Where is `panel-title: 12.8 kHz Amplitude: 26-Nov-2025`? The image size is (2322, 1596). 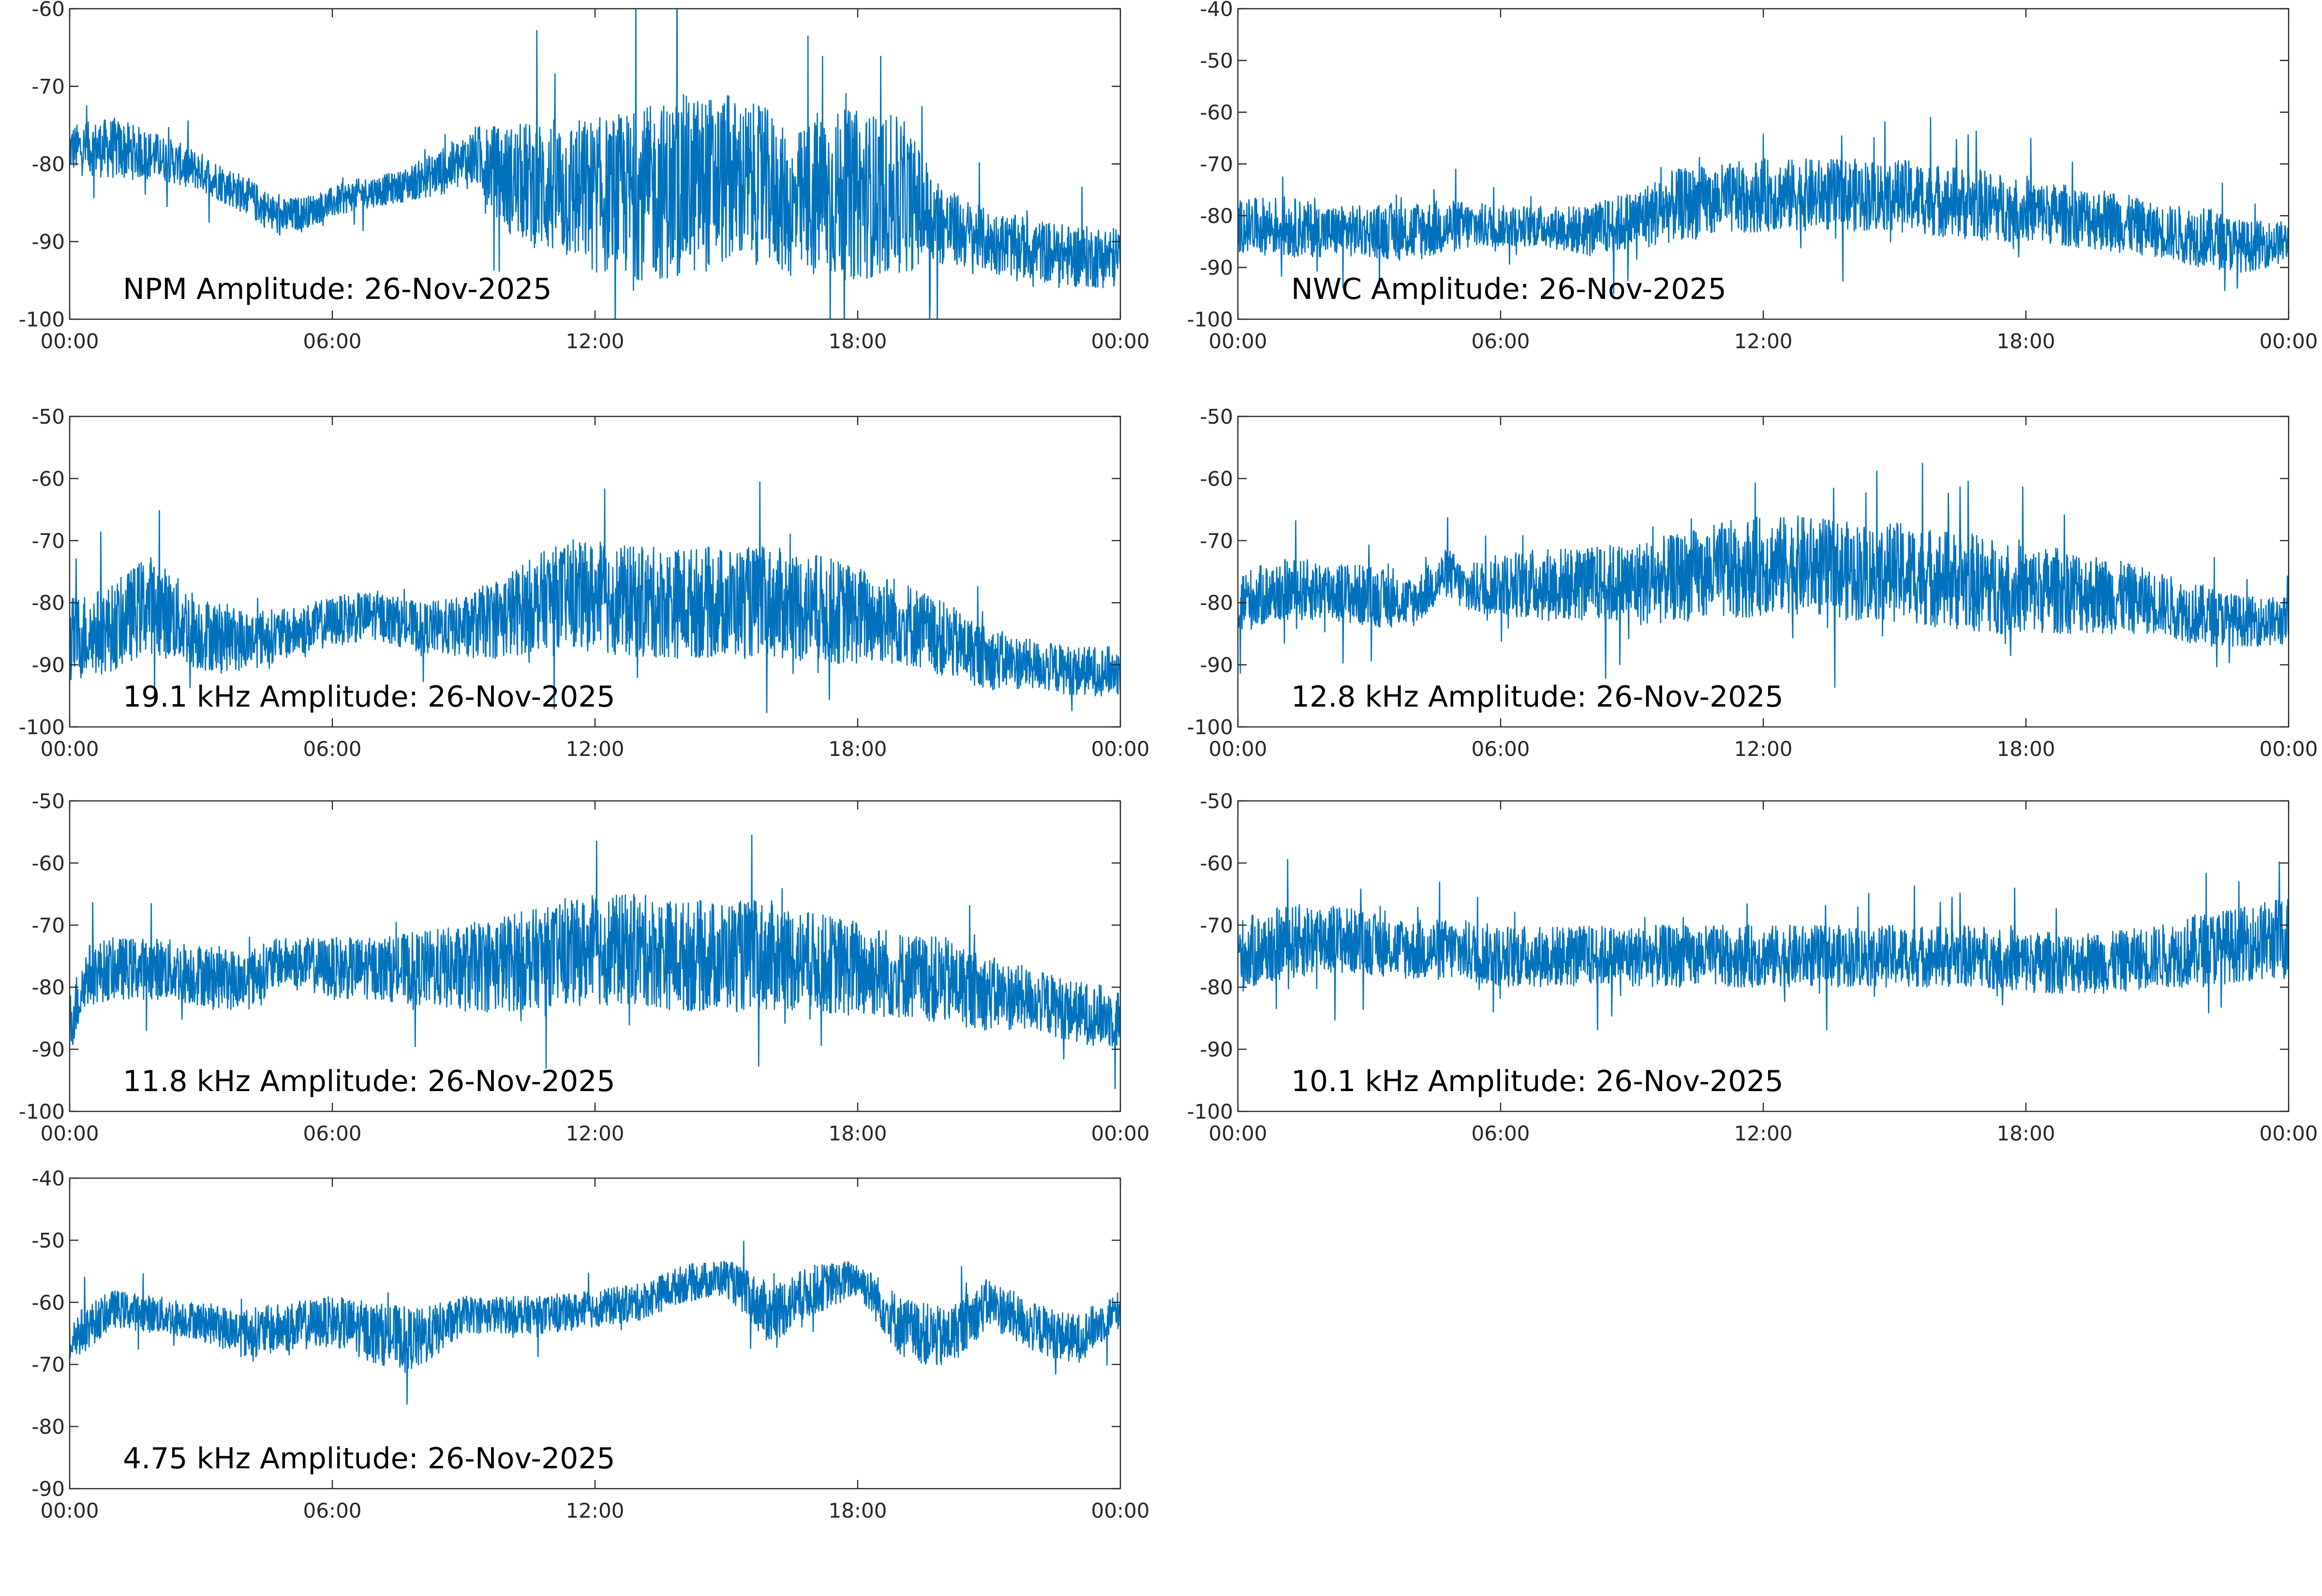 panel-title: 12.8 kHz Amplitude: 26-Nov-2025 is located at coordinates (1537, 697).